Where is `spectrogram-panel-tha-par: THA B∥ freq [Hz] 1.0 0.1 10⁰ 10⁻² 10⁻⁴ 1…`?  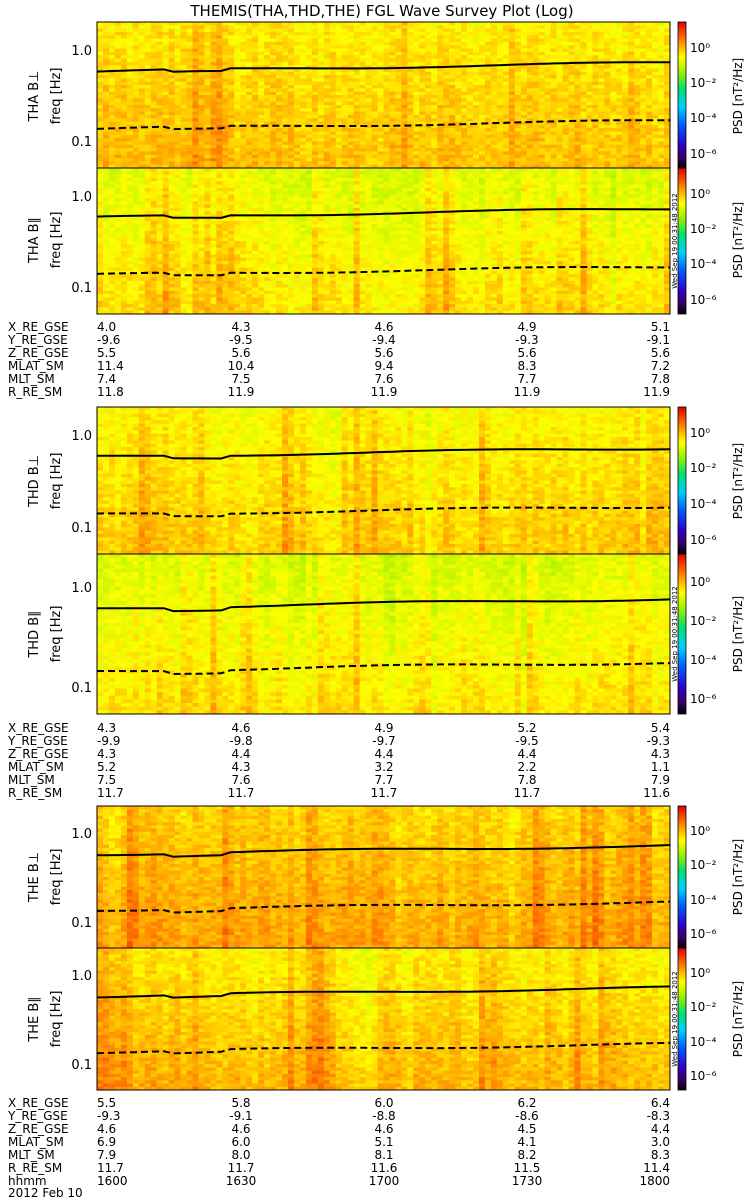
spectrogram-panel-tha-par: THA B∥ freq [Hz] 1.0 0.1 10⁰ 10⁻² 10⁻⁴ 1… is located at coordinates (386, 241).